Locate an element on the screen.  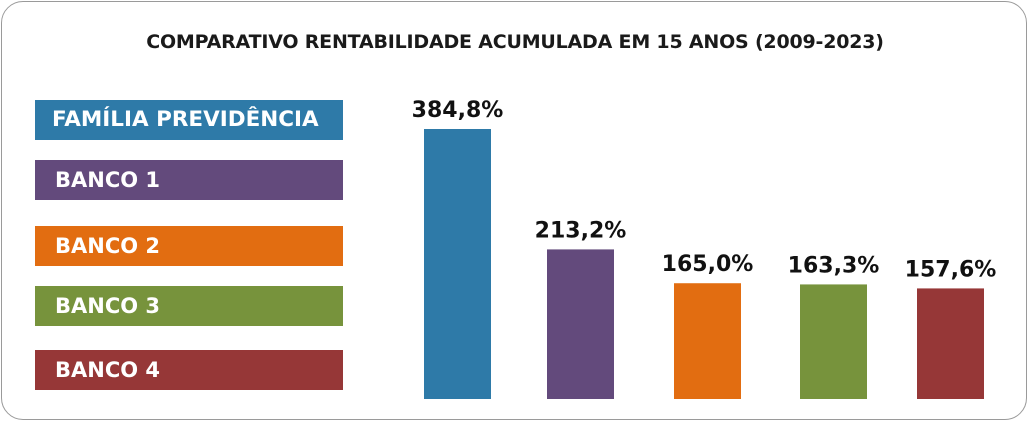
data-label-4: 163,3% is located at coordinates (834, 265).